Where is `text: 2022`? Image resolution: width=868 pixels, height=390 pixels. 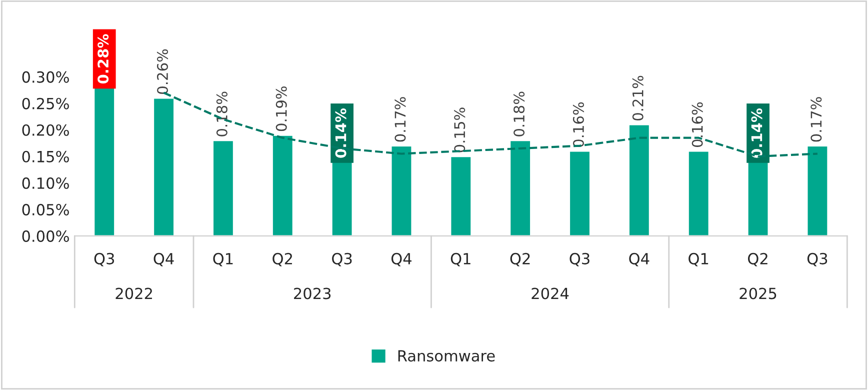 text: 2022 is located at coordinates (134, 294).